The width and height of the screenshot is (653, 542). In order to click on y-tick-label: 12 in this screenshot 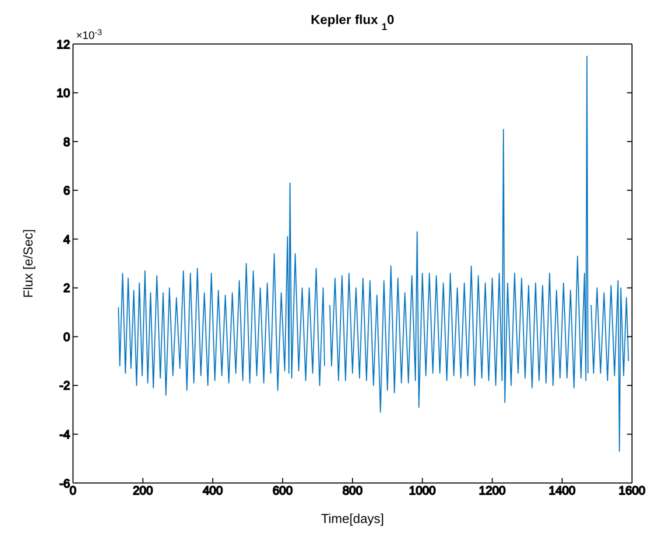, I will do `click(63, 44)`.